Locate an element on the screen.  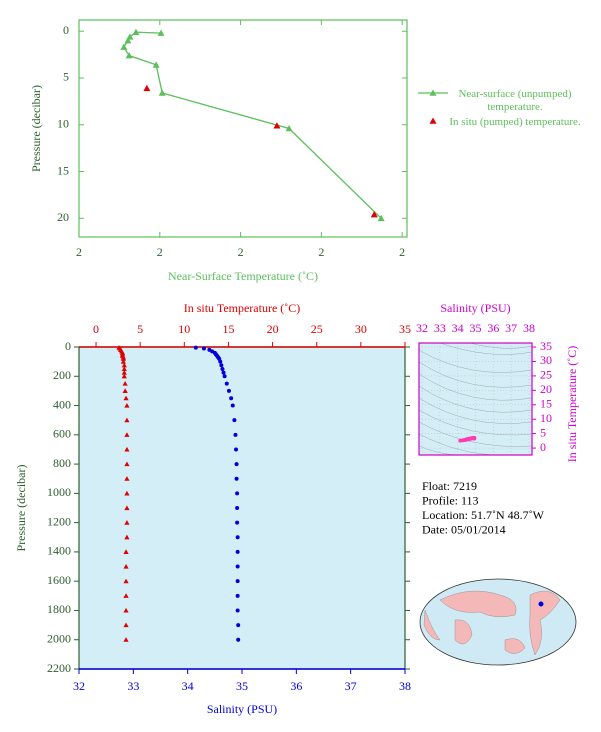
y-tick-label: 30 is located at coordinates (546, 360).